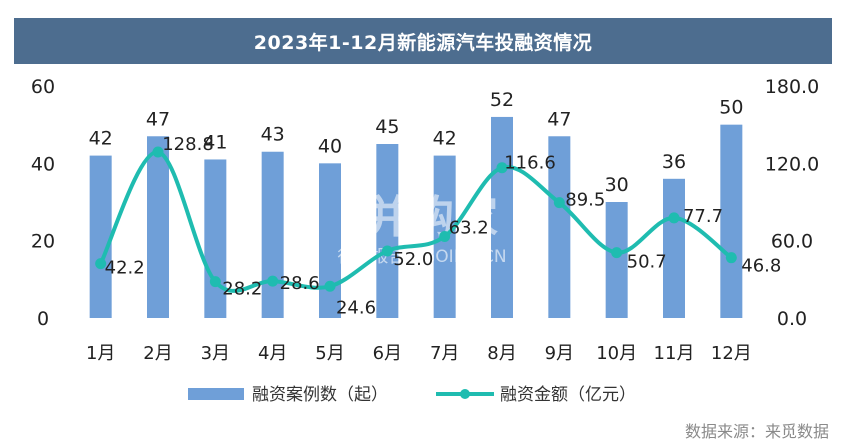 This screenshot has height=448, width=851. What do you see at coordinates (387, 353) in the screenshot?
I see `x-tick-label: 6月` at bounding box center [387, 353].